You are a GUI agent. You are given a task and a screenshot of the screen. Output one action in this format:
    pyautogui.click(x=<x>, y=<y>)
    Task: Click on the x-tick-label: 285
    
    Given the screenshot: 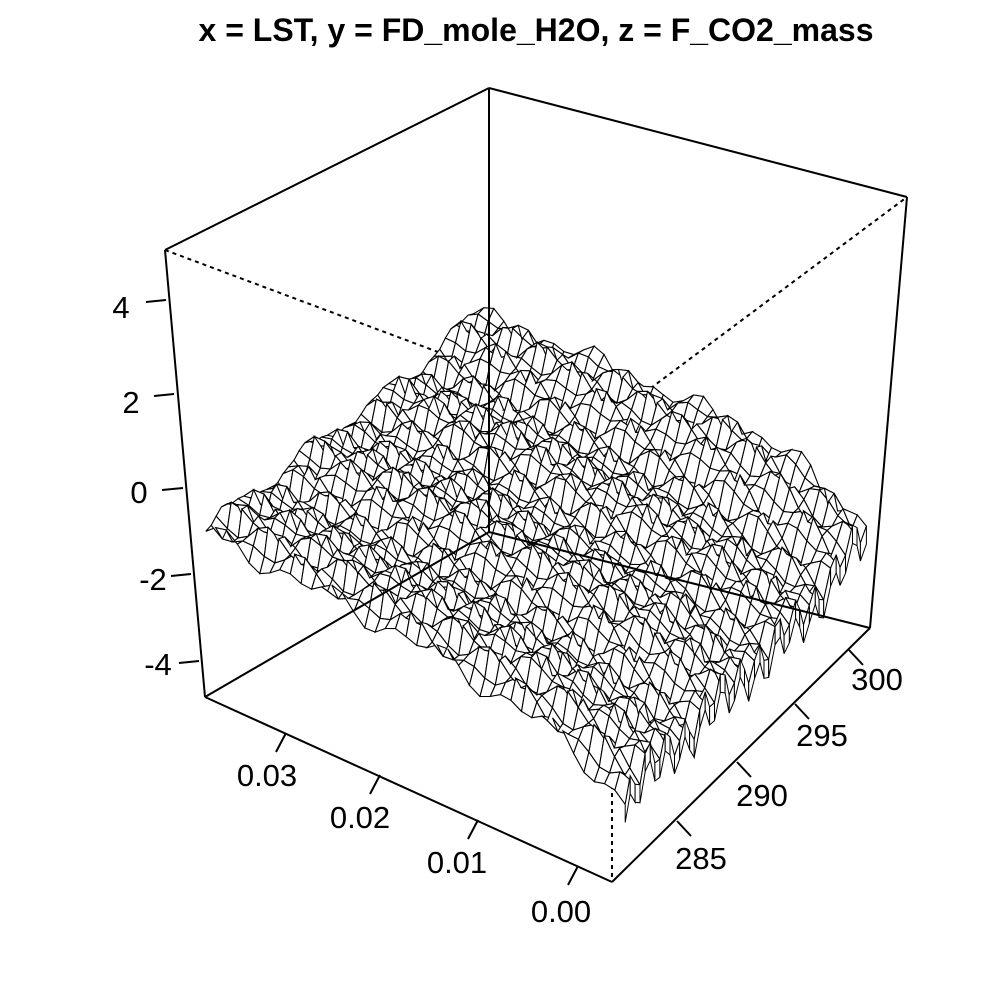 What is the action you would take?
    pyautogui.click(x=701, y=858)
    